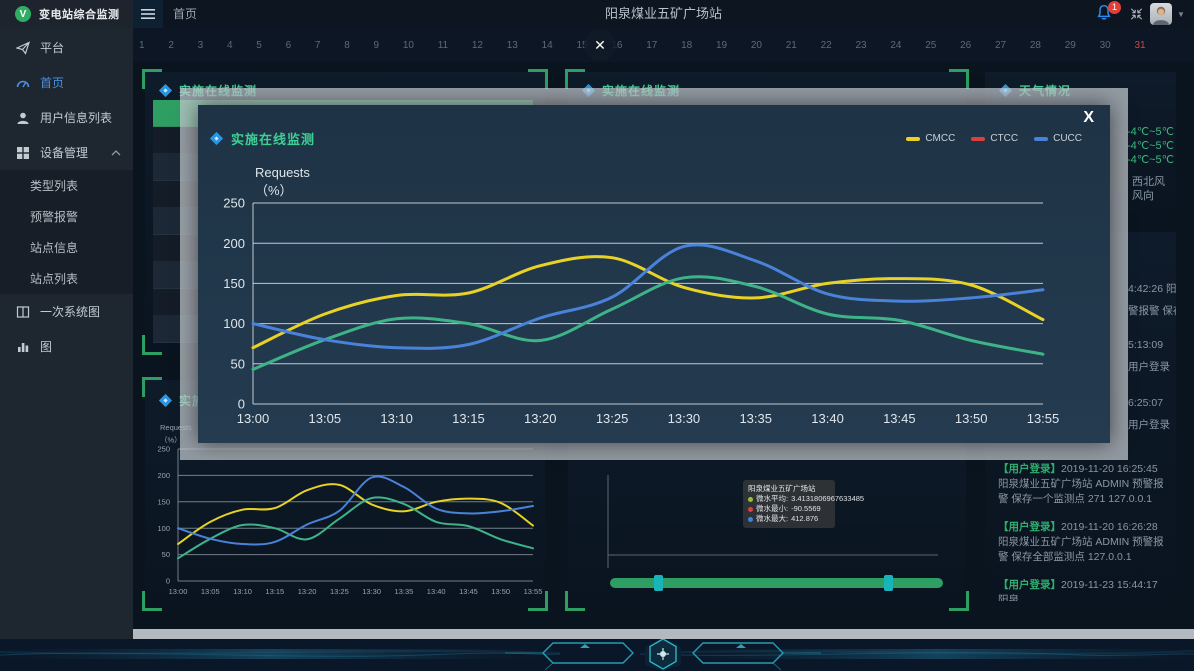 This screenshot has height=671, width=1194. I want to click on calendar-day: 3, so click(200, 45).